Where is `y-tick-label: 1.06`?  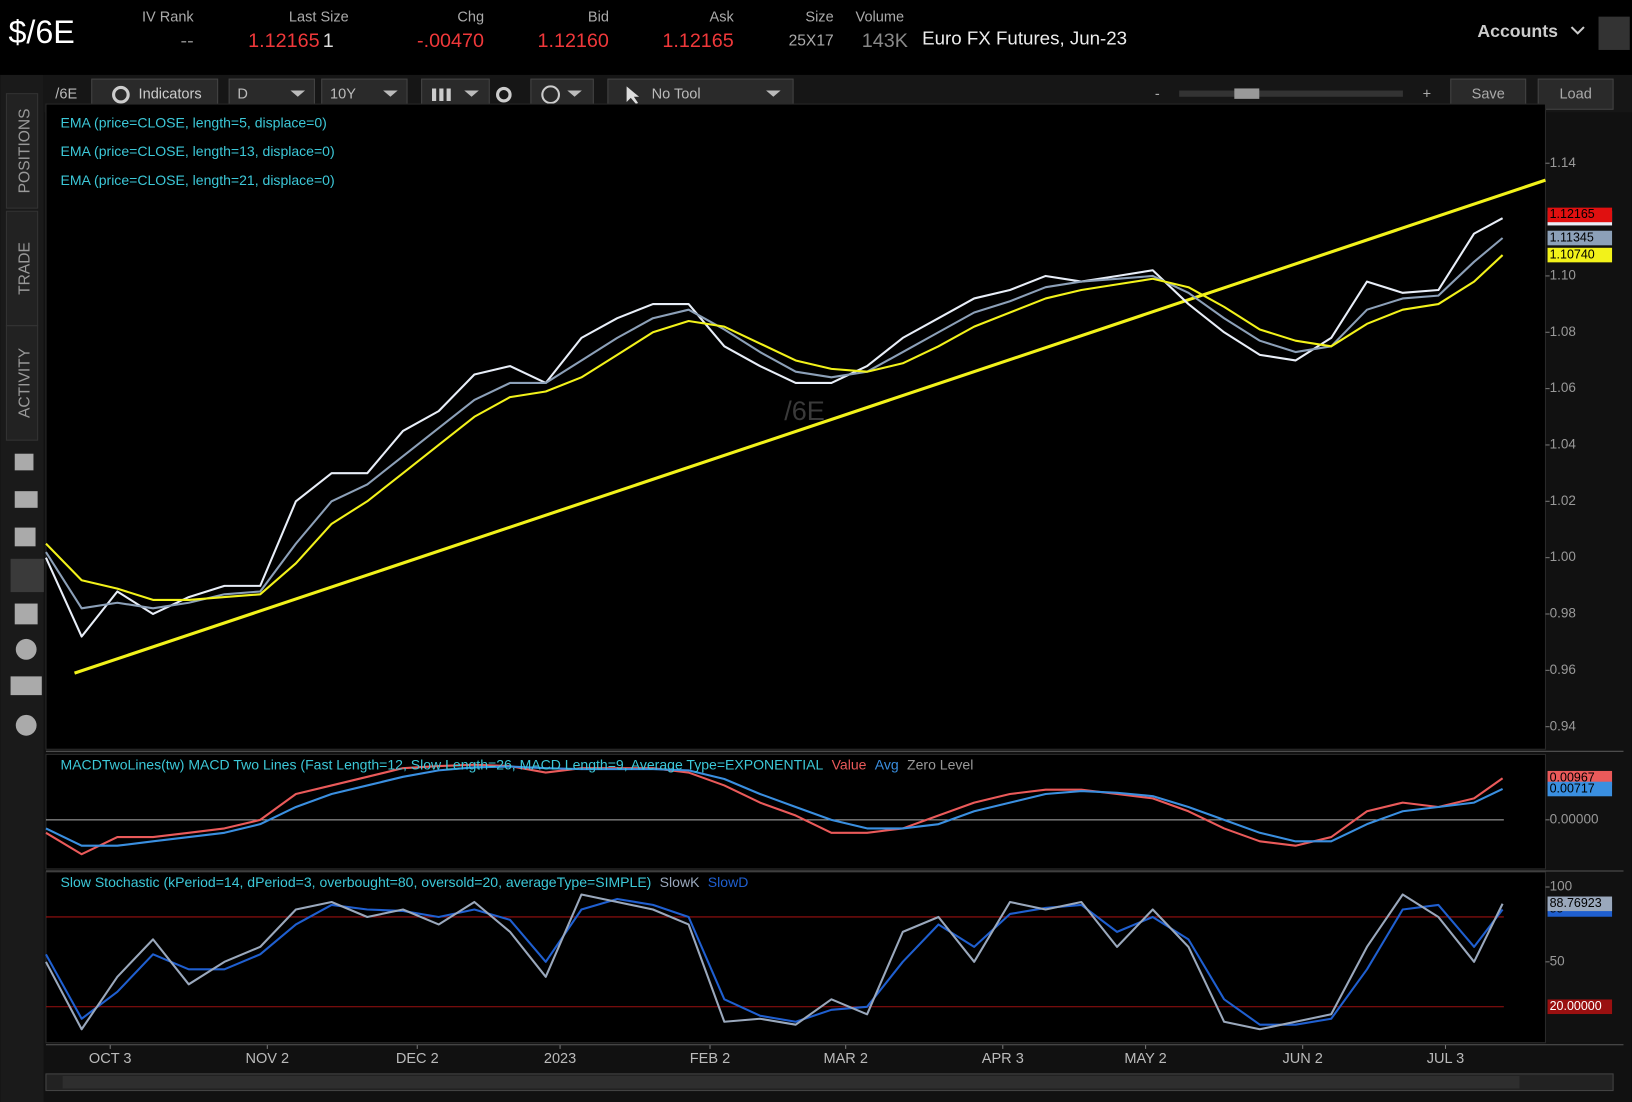 y-tick-label: 1.06 is located at coordinates (1563, 387).